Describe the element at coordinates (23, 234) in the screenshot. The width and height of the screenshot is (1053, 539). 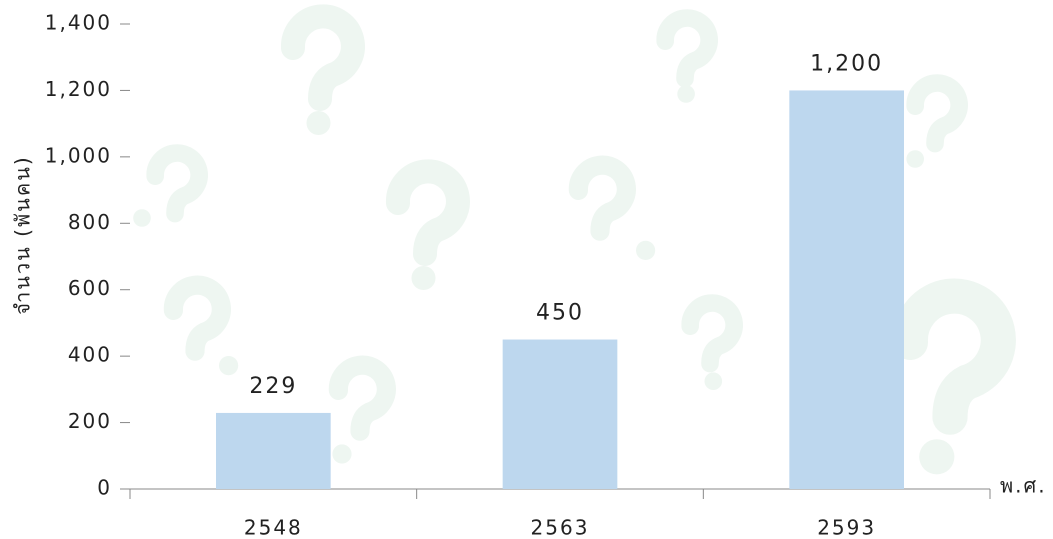
I see `y-axis-label: จำนวน (พันคน)` at that location.